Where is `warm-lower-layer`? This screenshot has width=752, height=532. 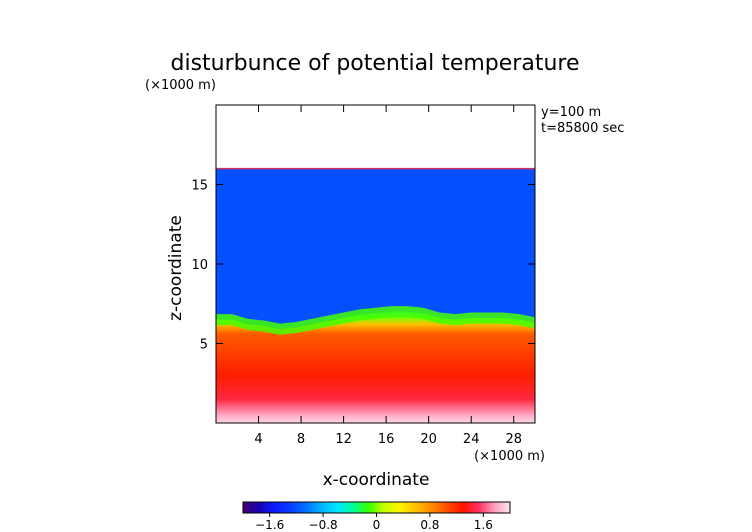 warm-lower-layer is located at coordinates (375, 367).